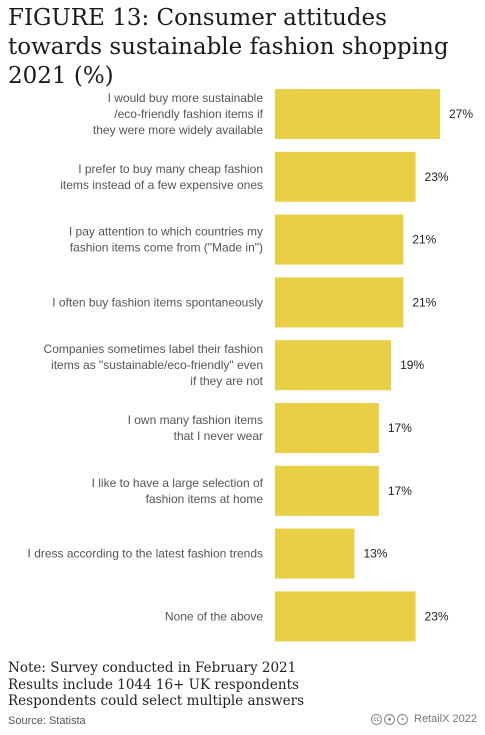 The image size is (485, 735). Describe the element at coordinates (186, 98) in the screenshot. I see `category-label: I would buy more sustainable` at that location.